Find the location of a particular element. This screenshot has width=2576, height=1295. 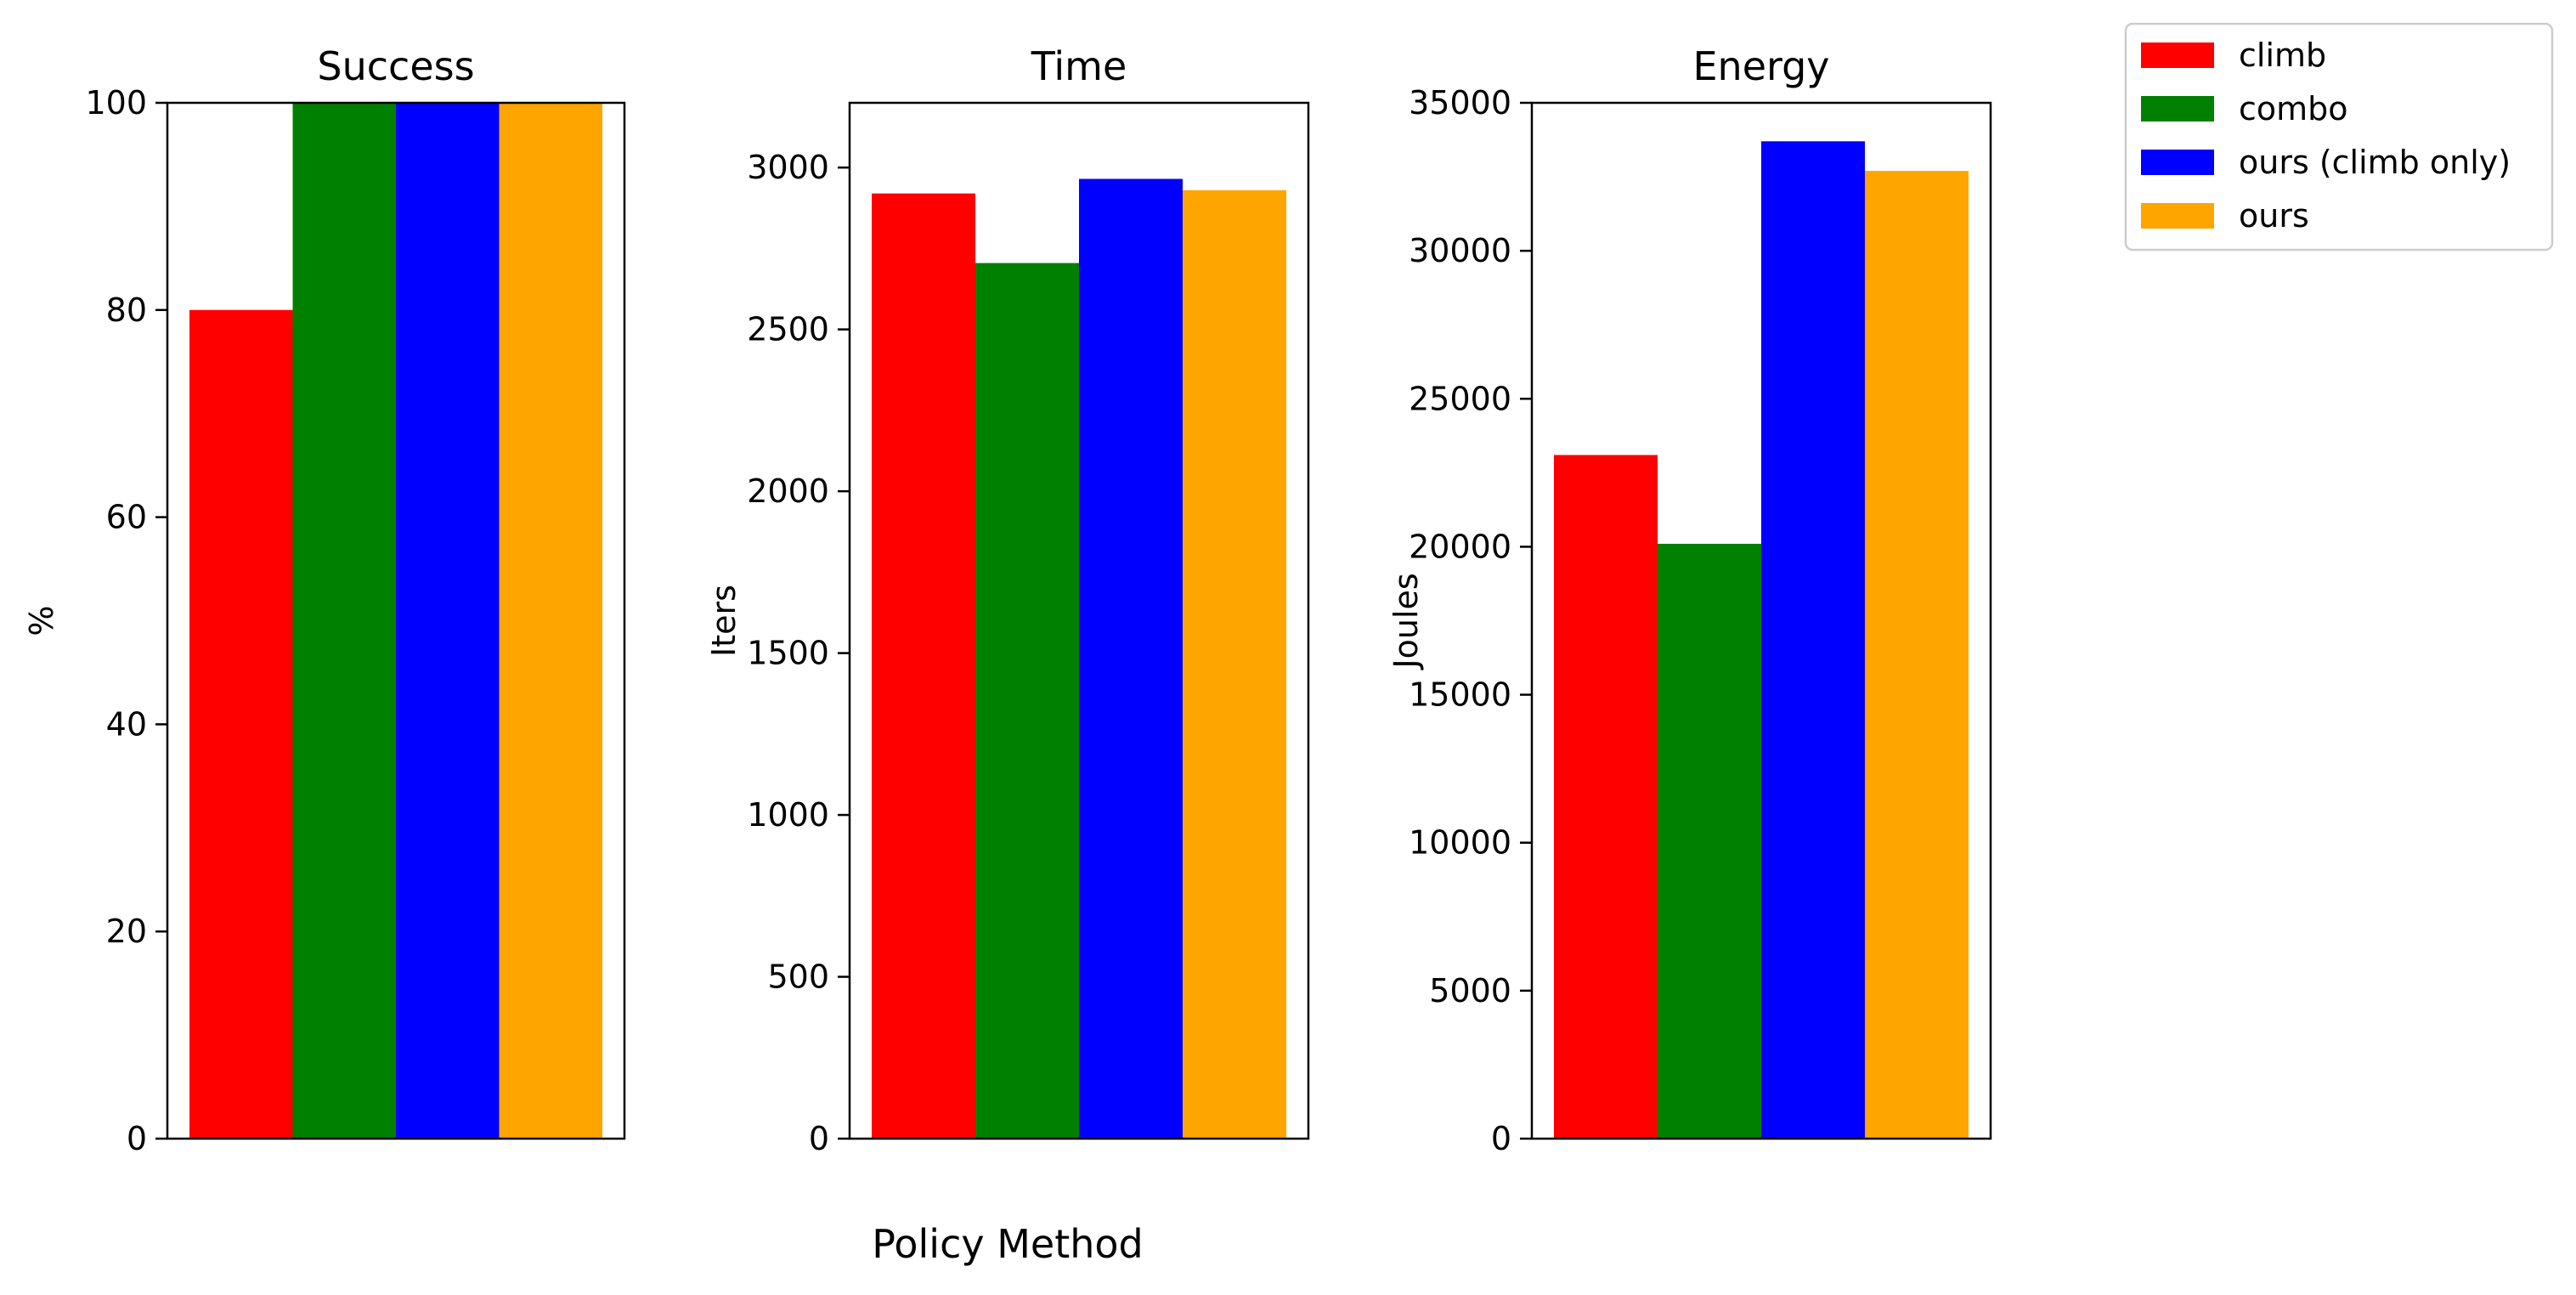

bar-energy-ours is located at coordinates (1917, 655).